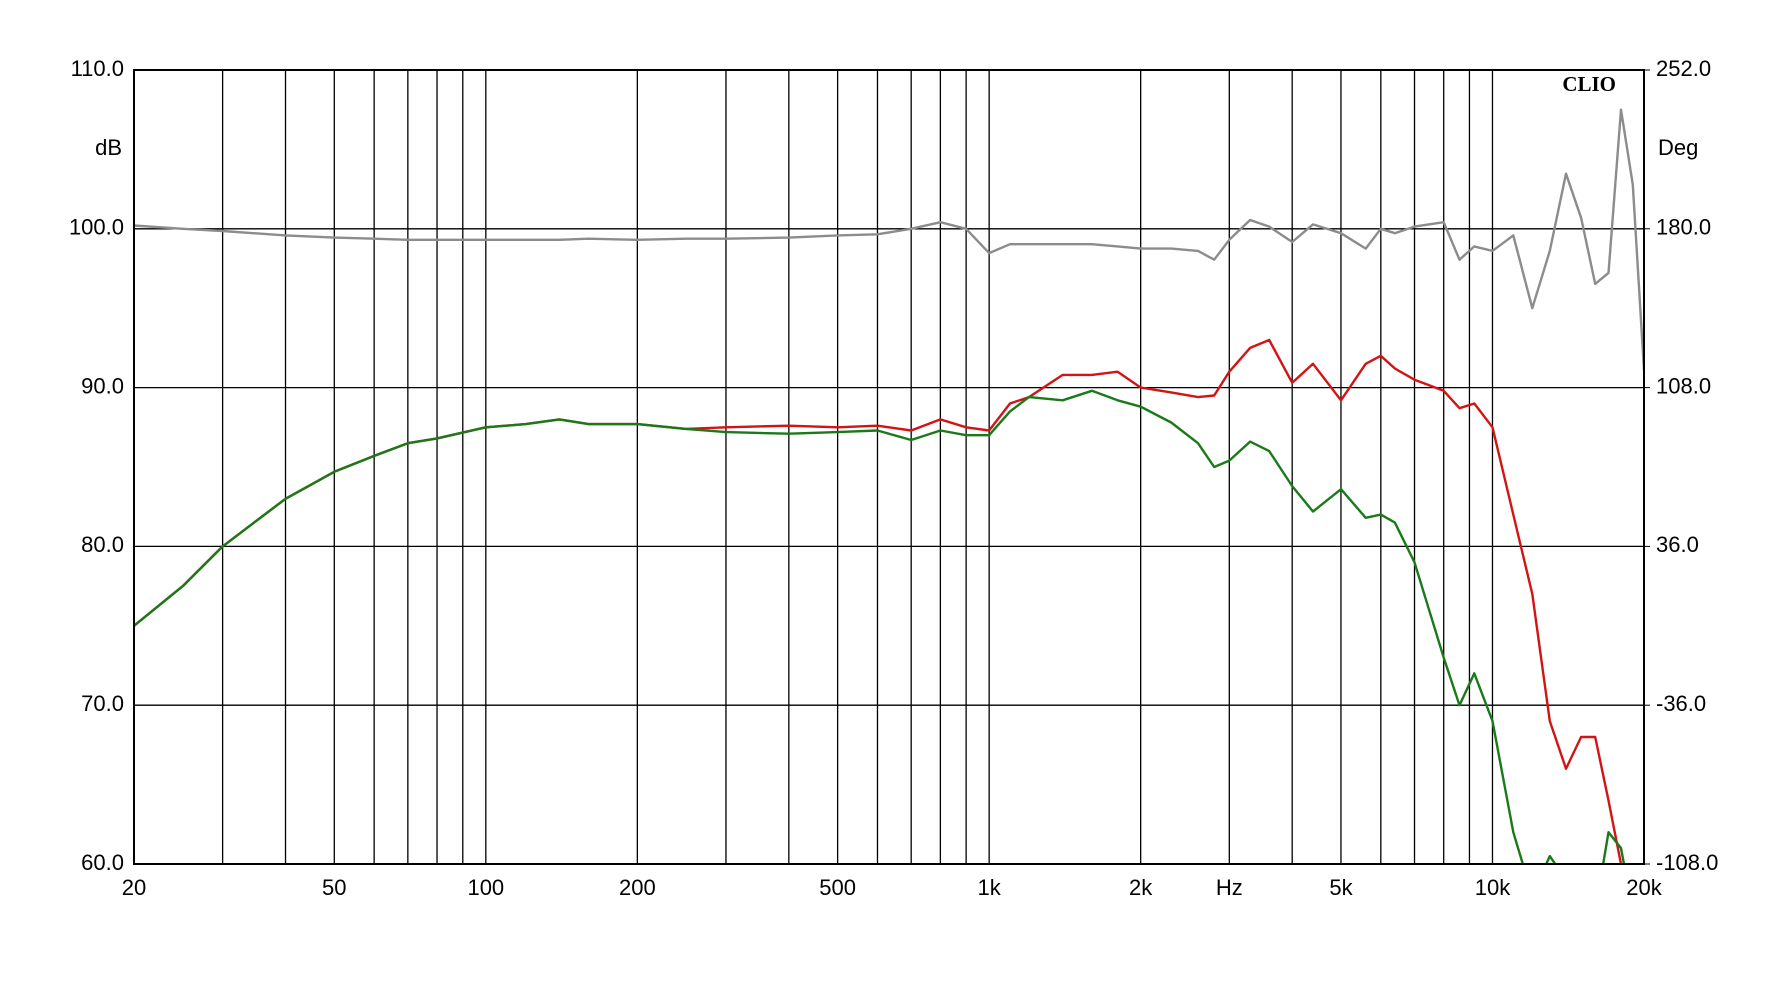 The image size is (1772, 1001). I want to click on x-tick-label: 1k, so click(990, 887).